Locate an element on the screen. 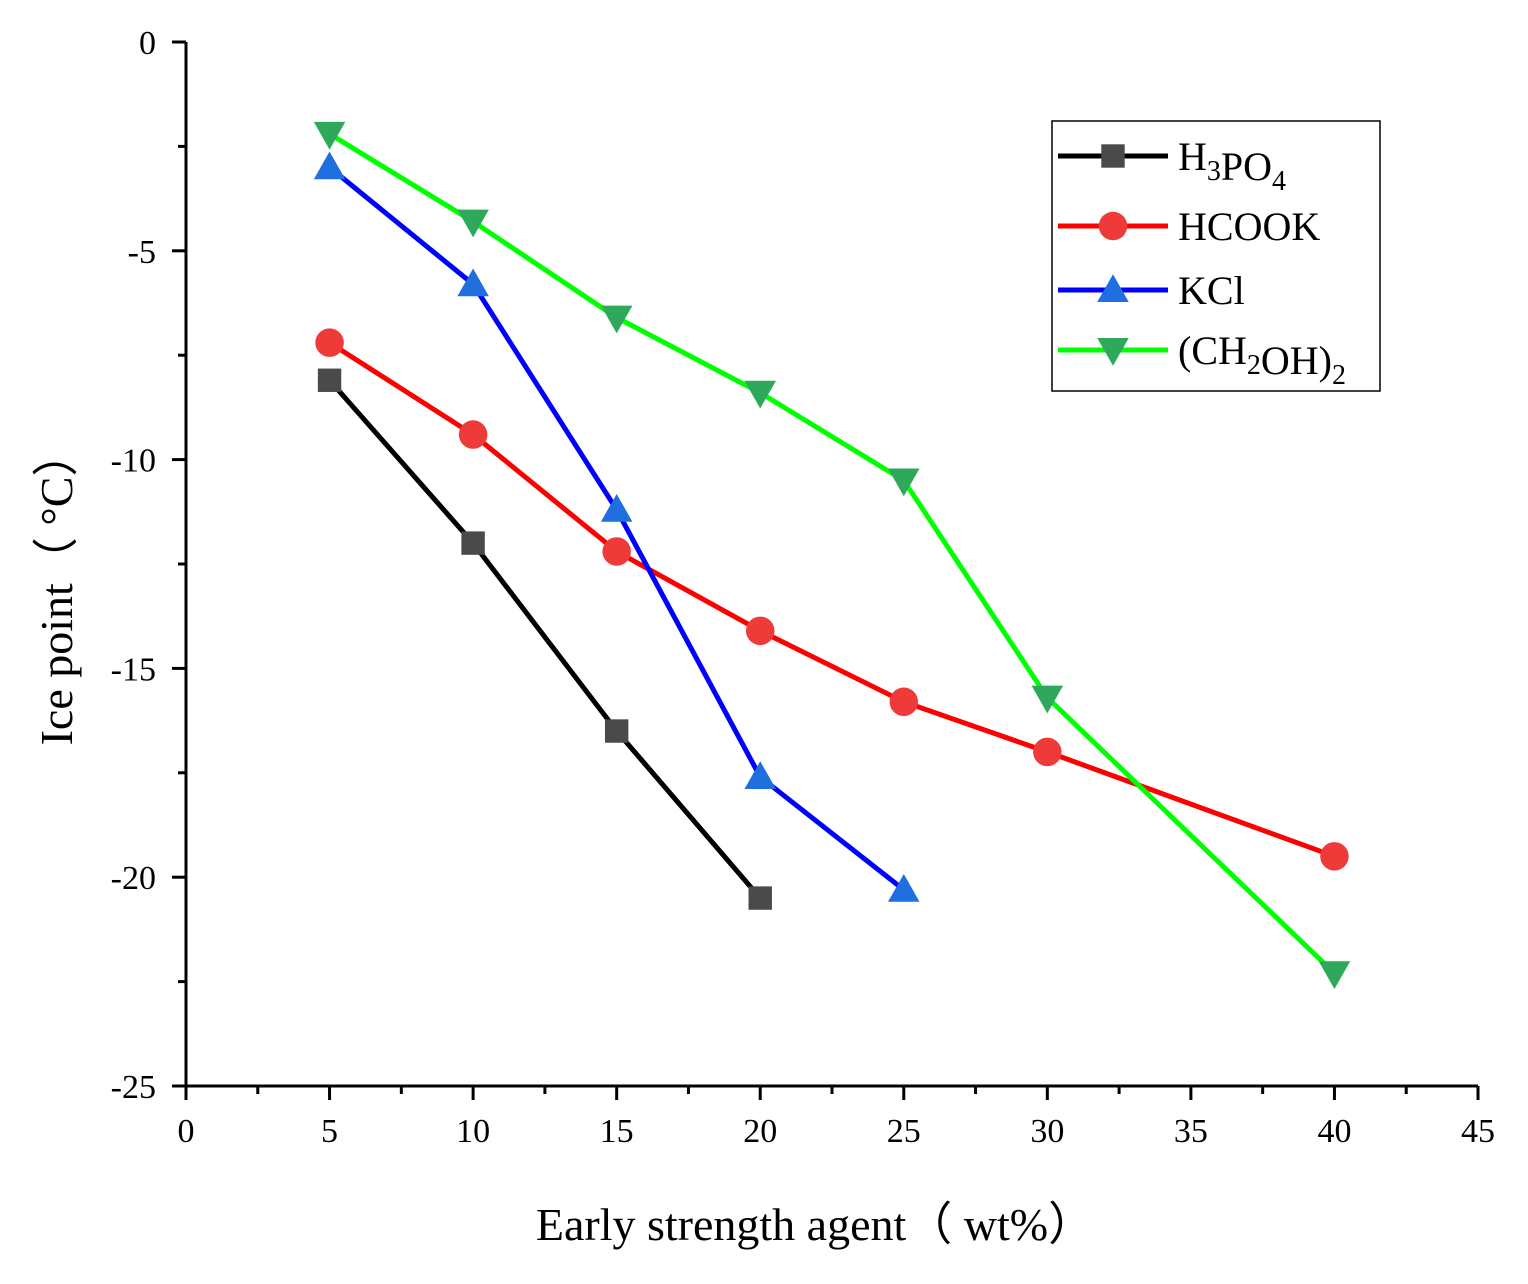  y-tick-label: -10 is located at coordinates (133, 461).